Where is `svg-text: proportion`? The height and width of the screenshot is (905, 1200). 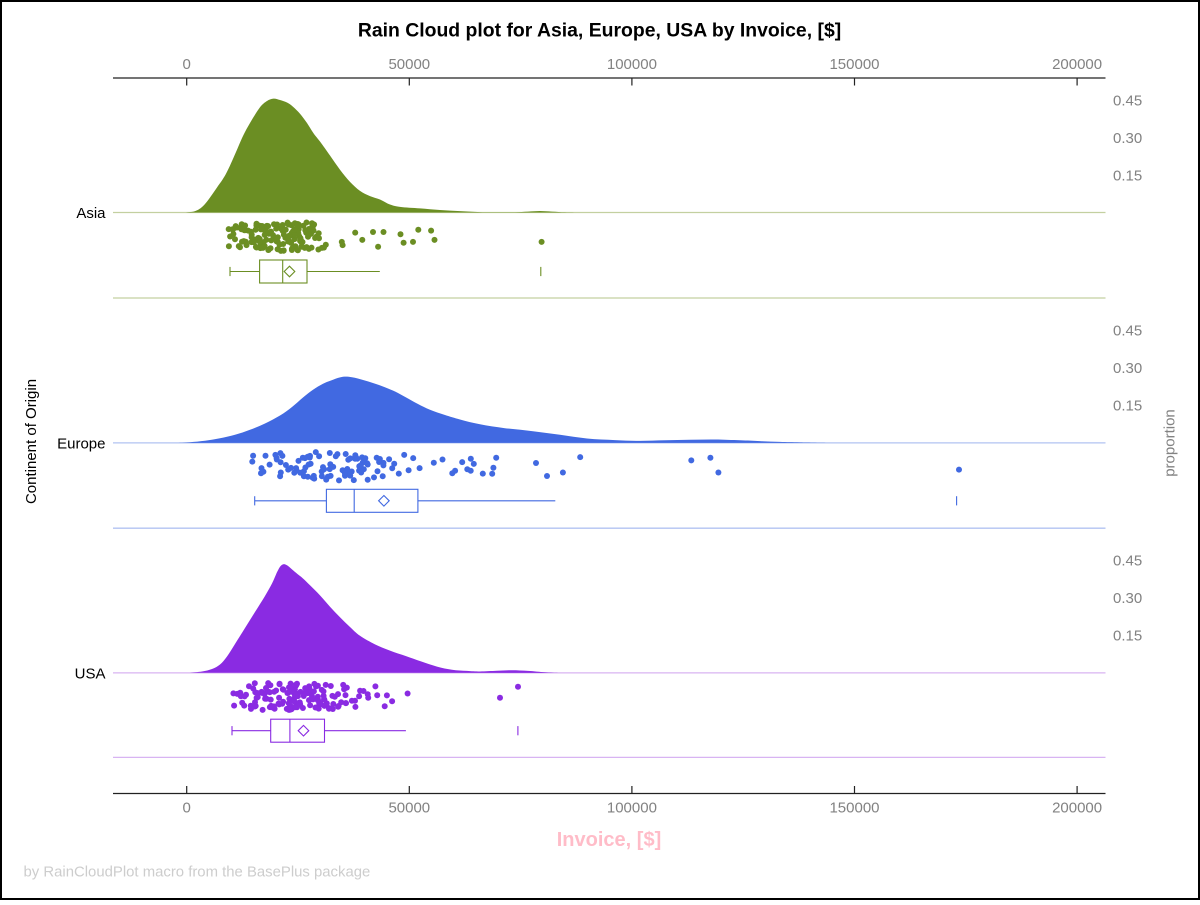 svg-text: proportion is located at coordinates (1170, 443).